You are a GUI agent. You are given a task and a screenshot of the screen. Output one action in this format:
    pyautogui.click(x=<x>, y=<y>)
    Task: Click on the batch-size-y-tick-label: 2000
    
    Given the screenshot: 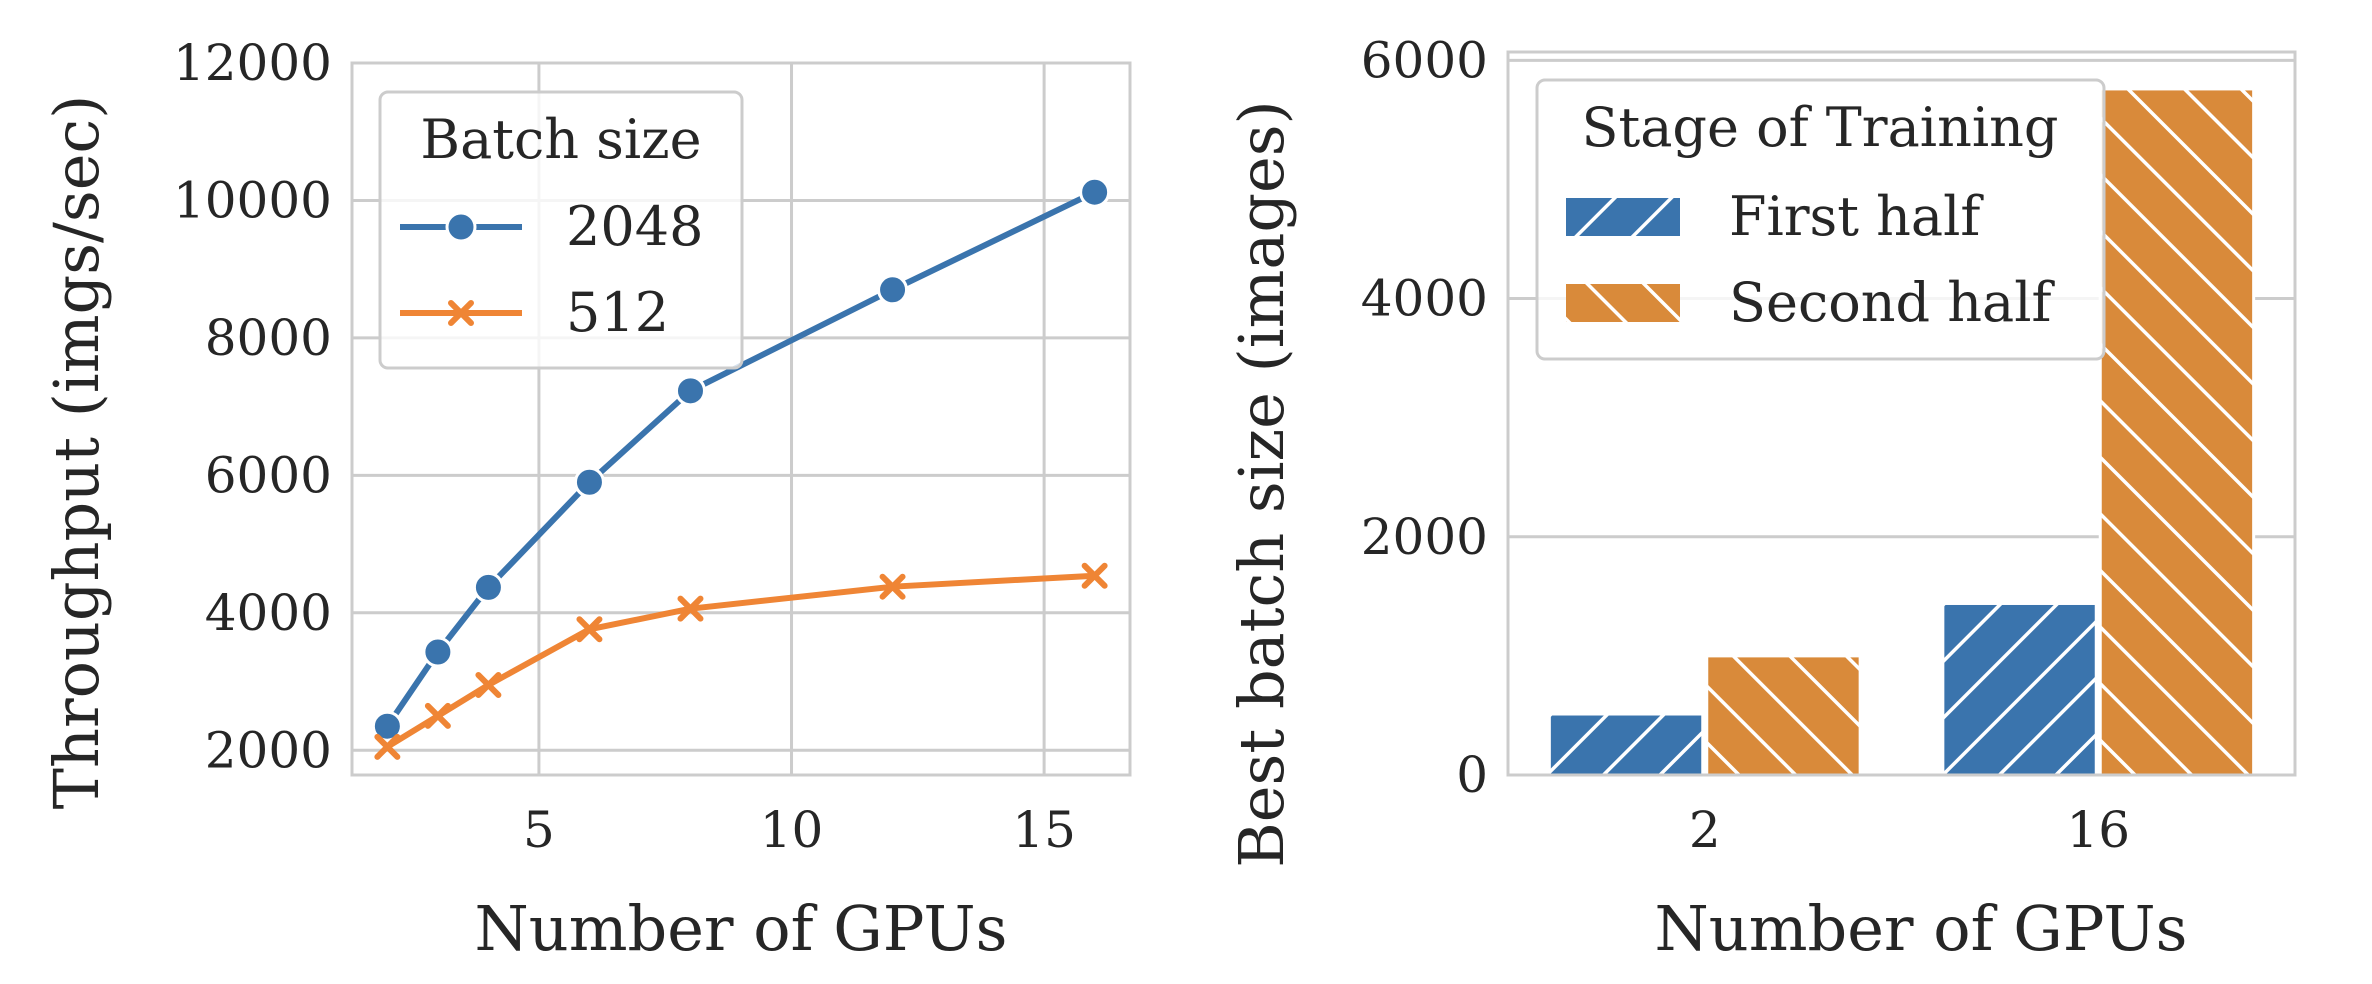 What is the action you would take?
    pyautogui.click(x=1424, y=537)
    